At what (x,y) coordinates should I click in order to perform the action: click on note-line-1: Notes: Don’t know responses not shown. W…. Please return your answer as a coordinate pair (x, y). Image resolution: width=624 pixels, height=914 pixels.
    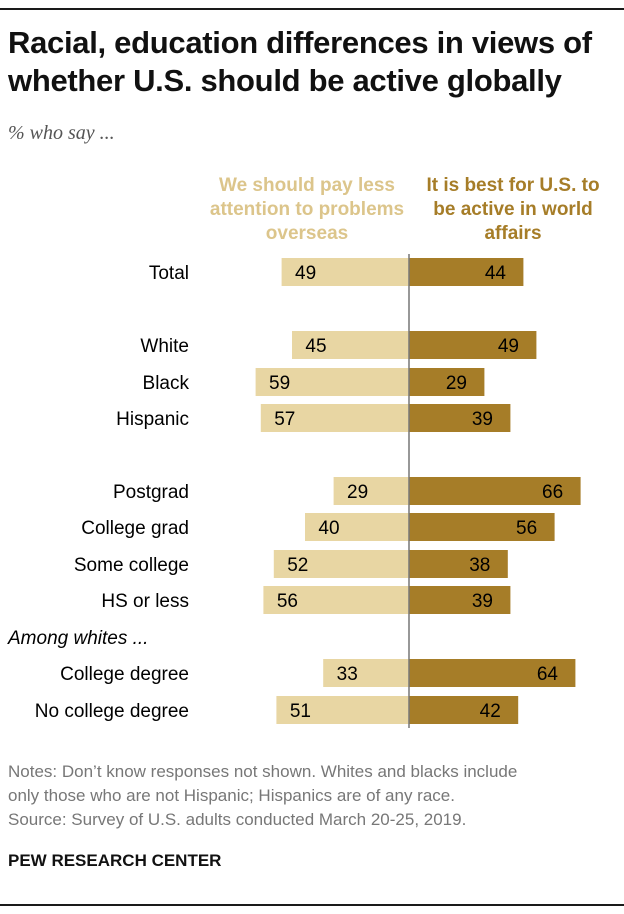
    Looking at the image, I should click on (263, 771).